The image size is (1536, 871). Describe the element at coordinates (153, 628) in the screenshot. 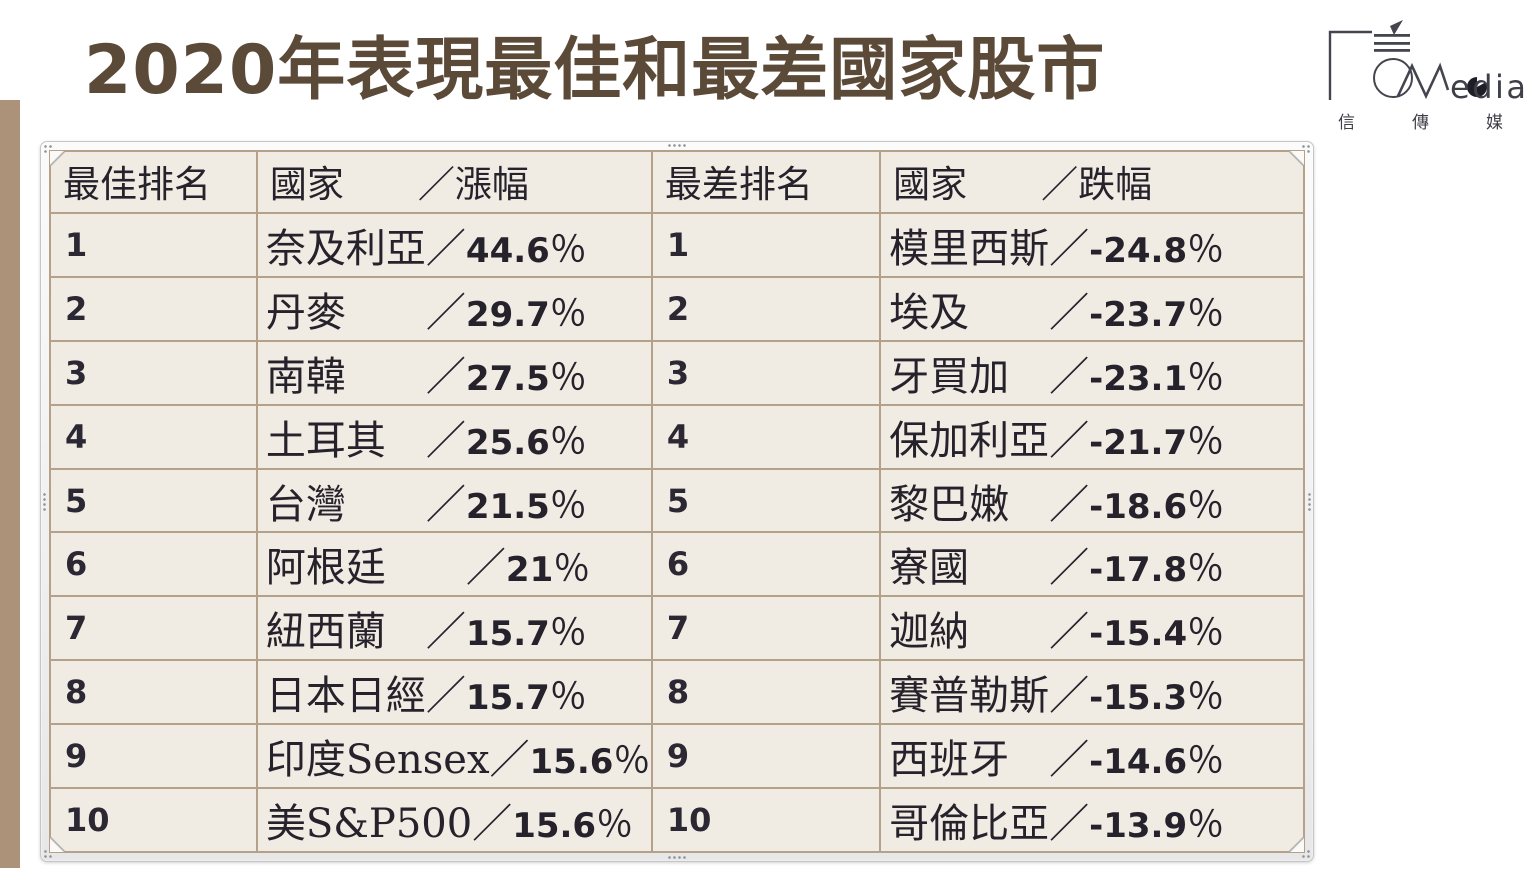

I see `best-rank-cell: 7` at that location.